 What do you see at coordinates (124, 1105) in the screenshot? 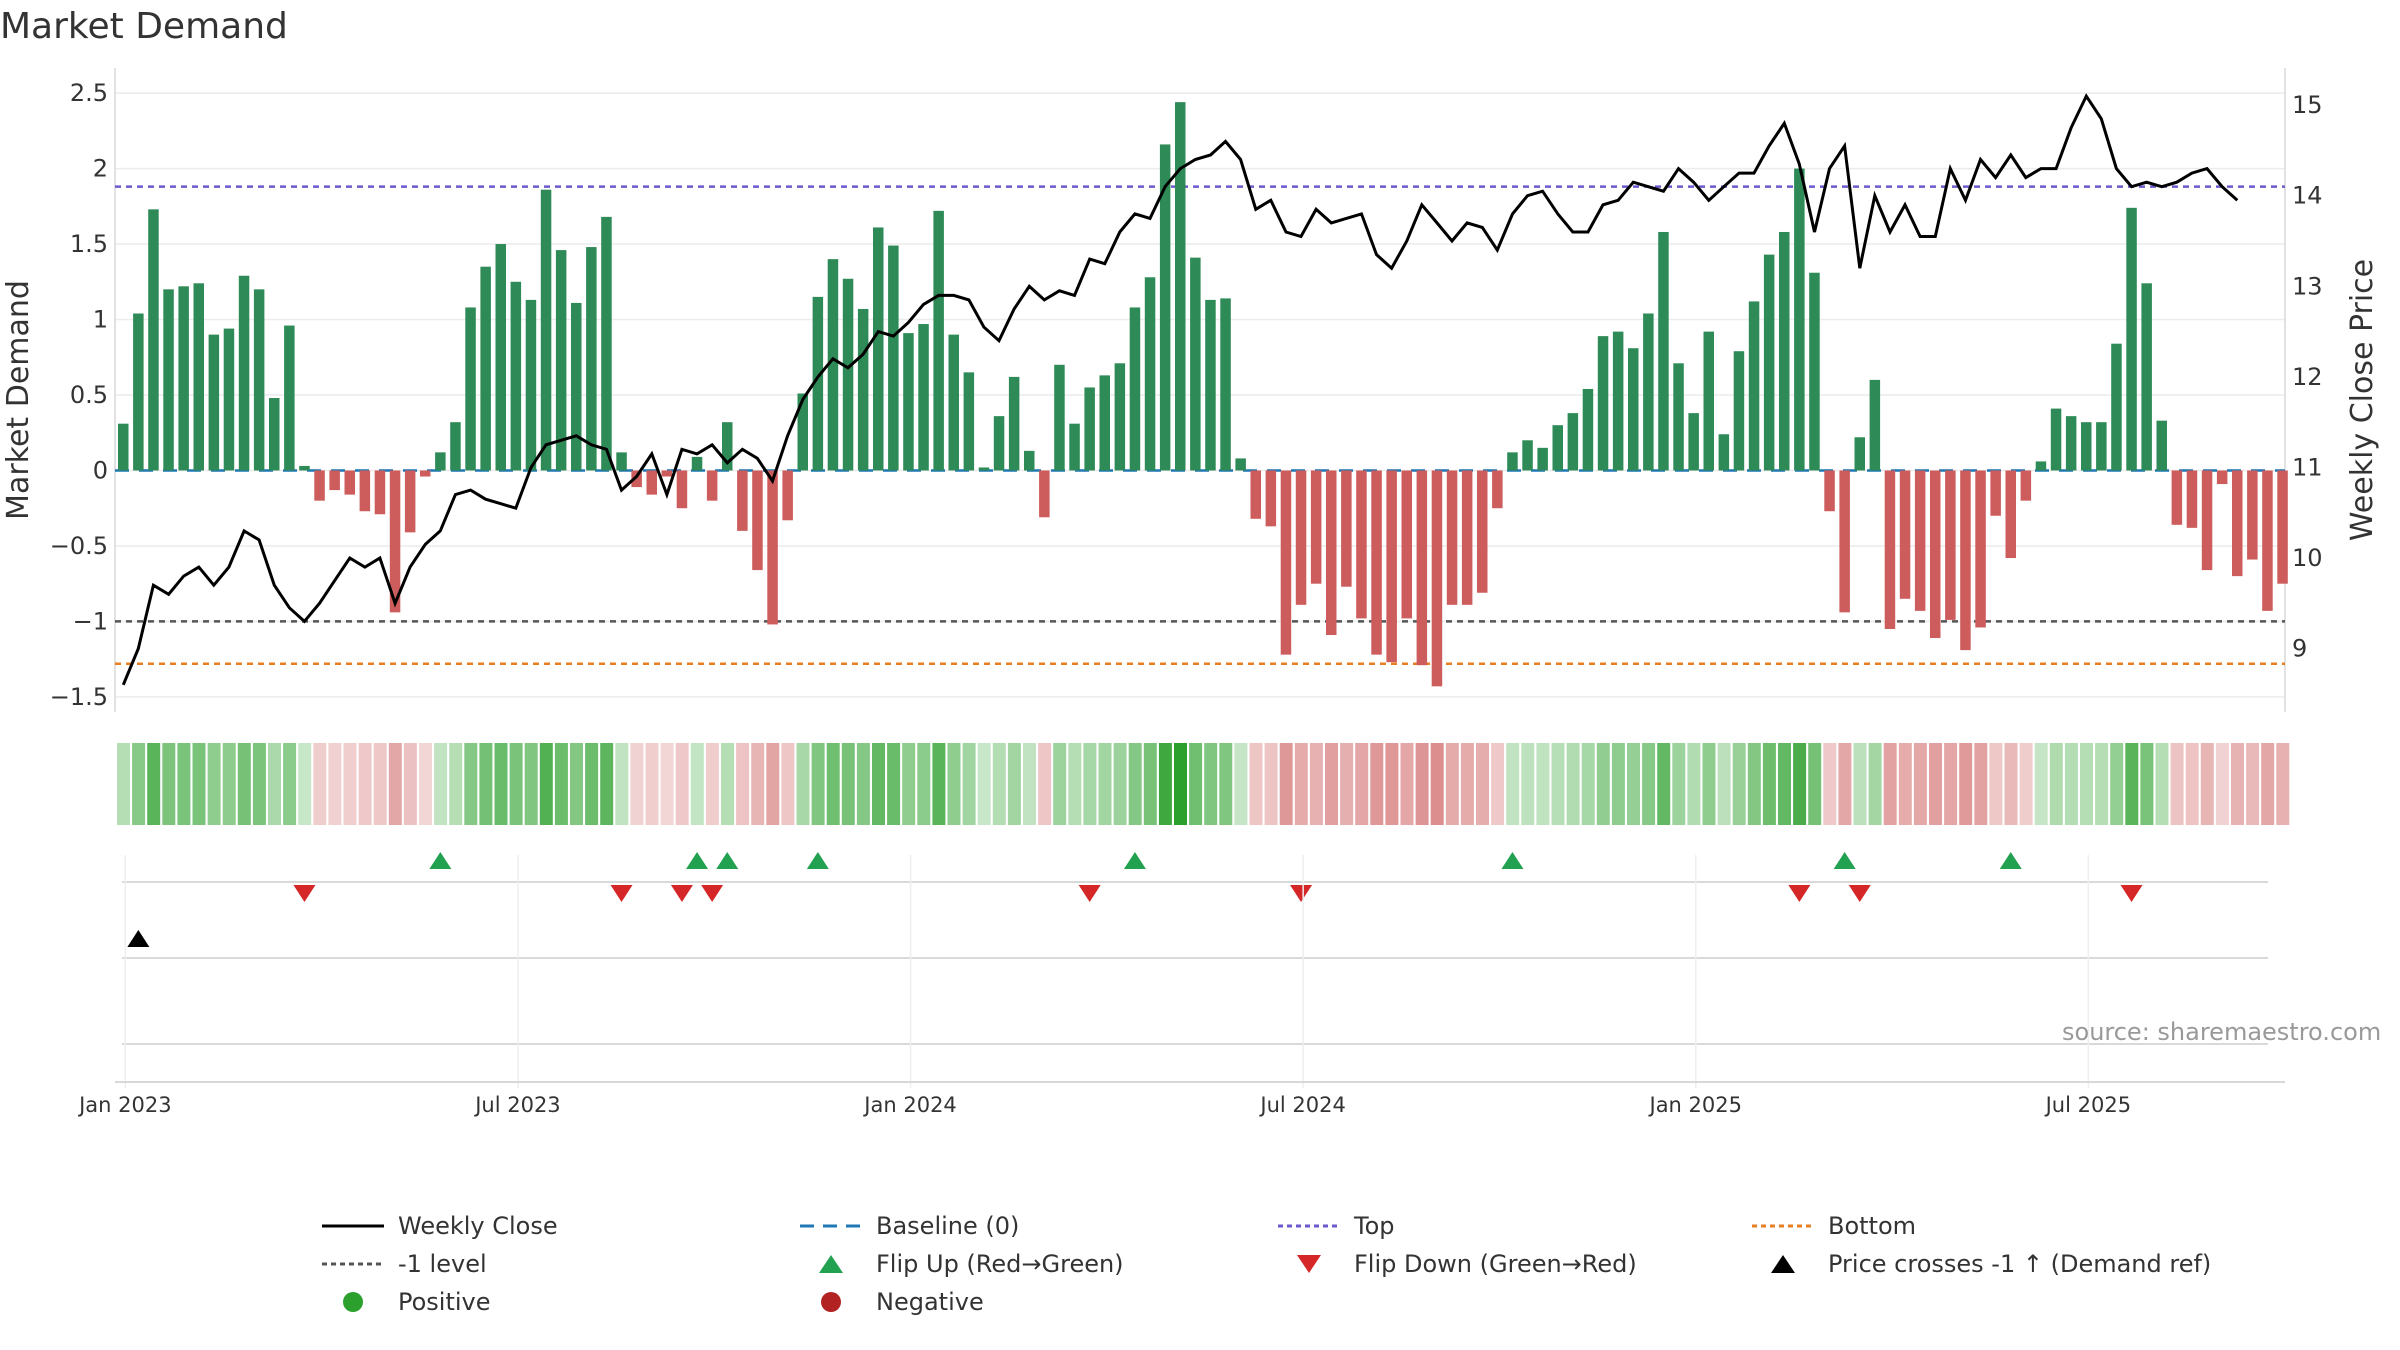
I see `x-tick-label: Jan 2023` at bounding box center [124, 1105].